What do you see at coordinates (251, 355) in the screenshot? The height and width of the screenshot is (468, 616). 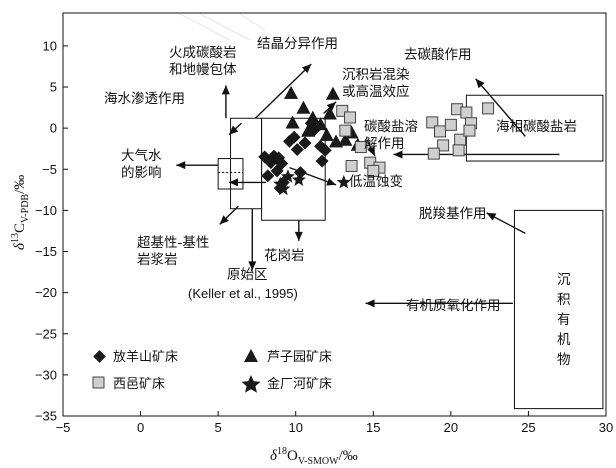 I see `legend-marker-triangle` at bounding box center [251, 355].